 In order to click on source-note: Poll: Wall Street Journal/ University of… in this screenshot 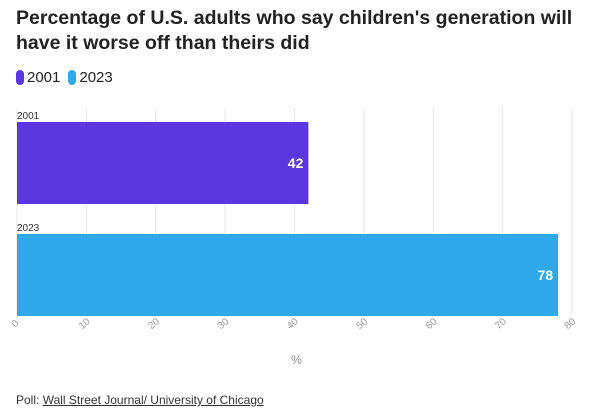, I will do `click(140, 400)`.